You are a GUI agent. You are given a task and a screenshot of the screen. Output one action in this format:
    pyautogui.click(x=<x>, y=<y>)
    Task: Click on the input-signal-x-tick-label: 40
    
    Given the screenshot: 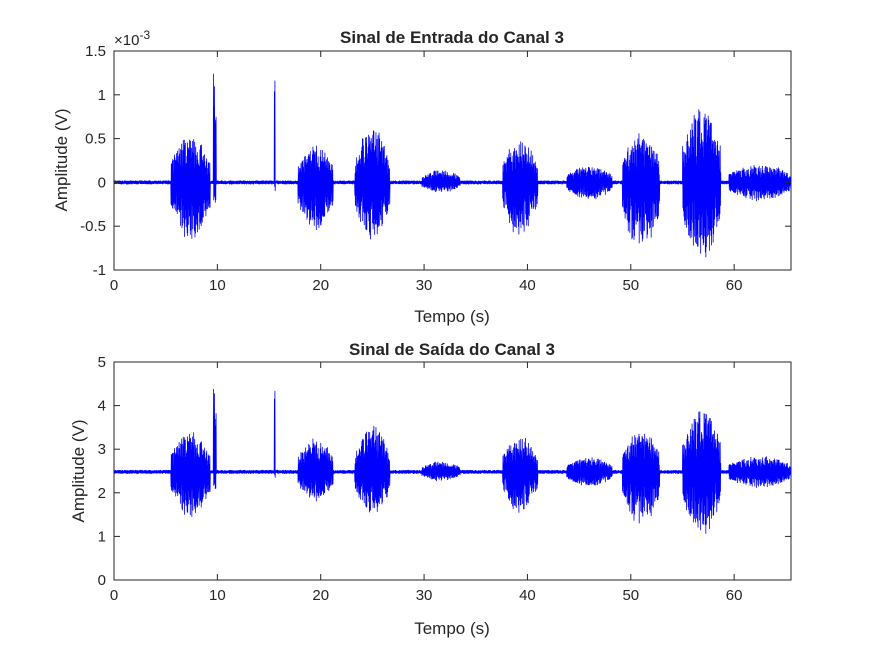 What is the action you would take?
    pyautogui.click(x=527, y=285)
    